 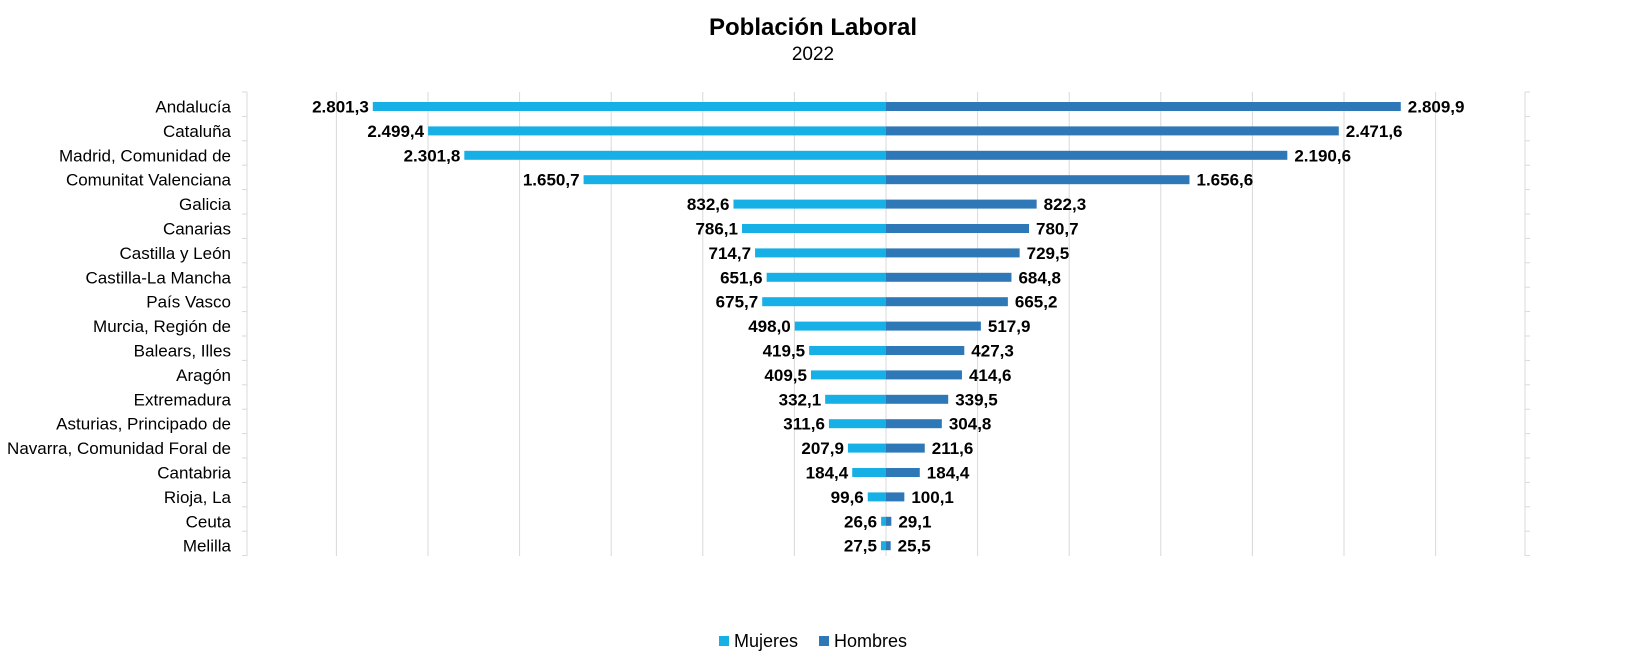 What do you see at coordinates (905, 448) in the screenshot?
I see `bar-hombres-navarra-comunidad-foral-de` at bounding box center [905, 448].